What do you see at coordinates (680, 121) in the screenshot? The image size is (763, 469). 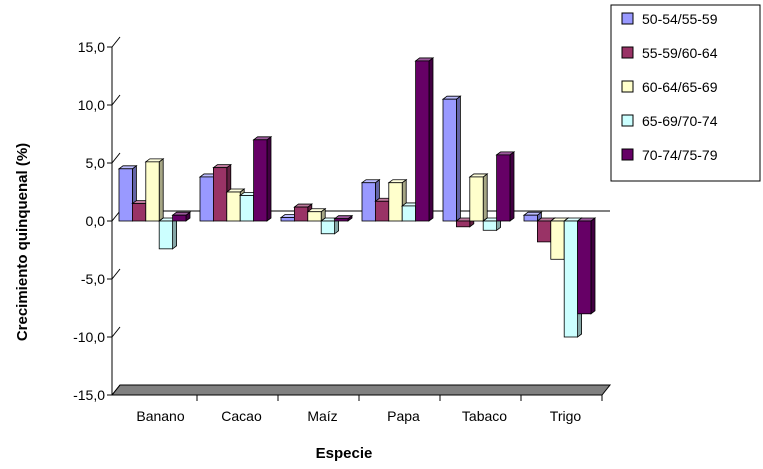 I see `legend-label: 65-69/70-74` at bounding box center [680, 121].